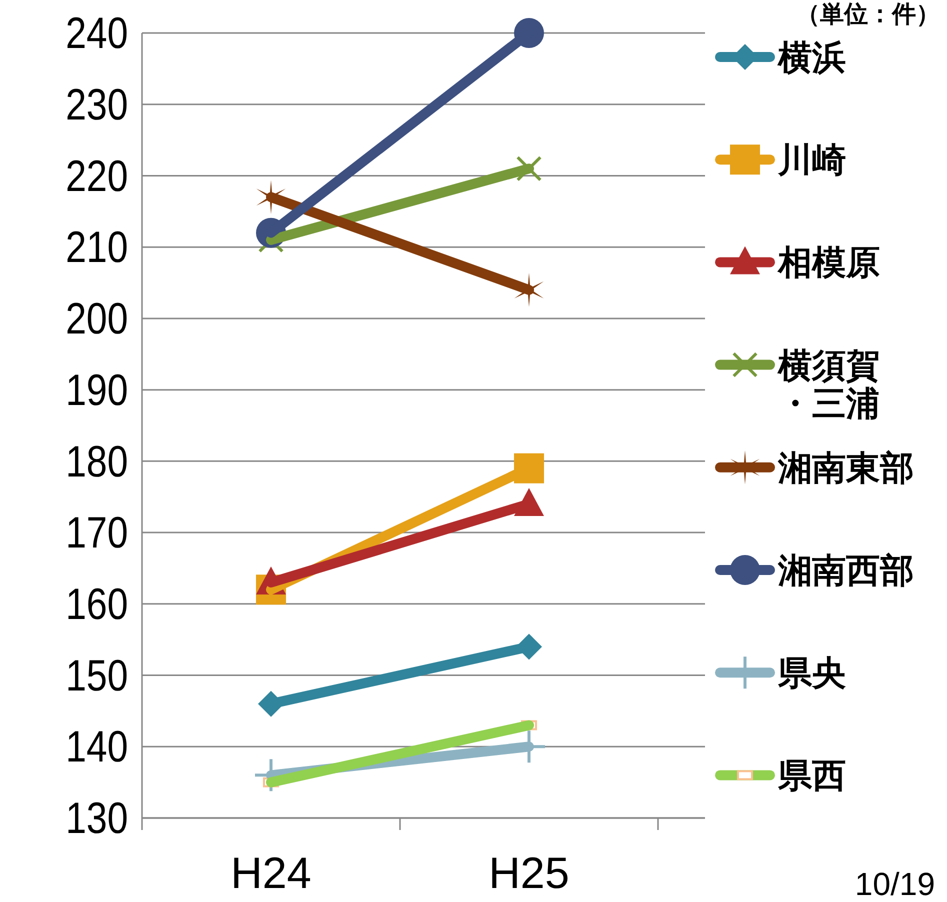 This screenshot has width=947, height=902. I want to click on y-tick-label: 200, so click(97, 319).